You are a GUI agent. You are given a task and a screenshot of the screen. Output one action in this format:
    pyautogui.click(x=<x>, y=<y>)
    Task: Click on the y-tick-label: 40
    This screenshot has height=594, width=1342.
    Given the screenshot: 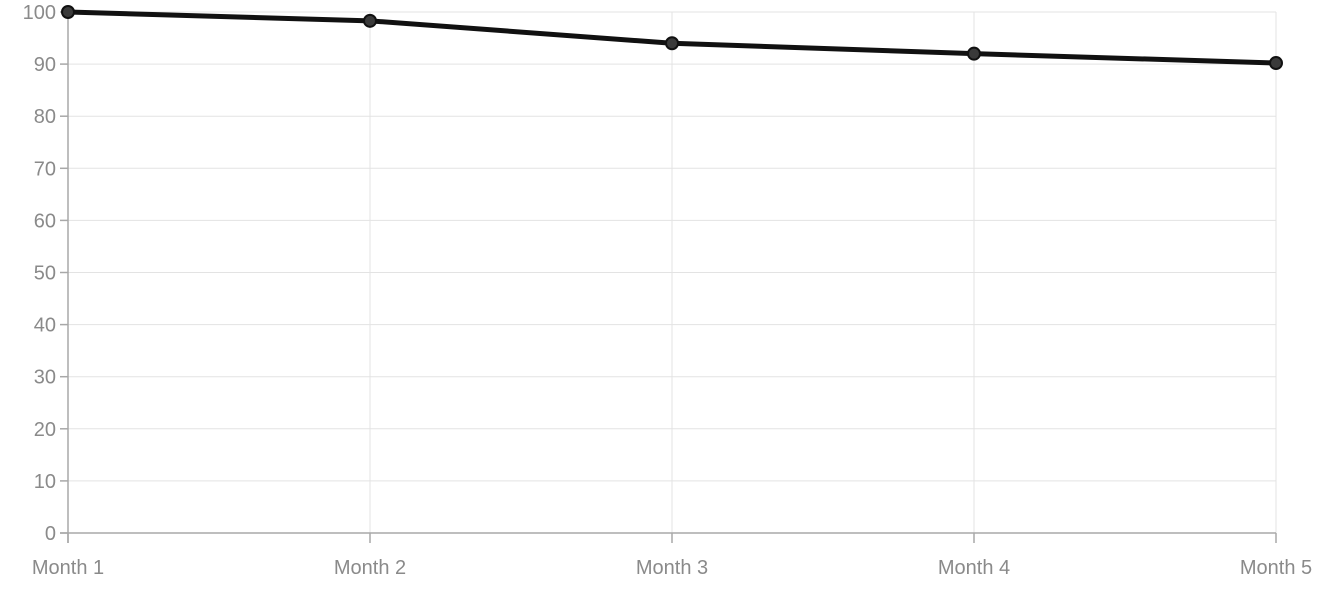 What is the action you would take?
    pyautogui.click(x=45, y=326)
    